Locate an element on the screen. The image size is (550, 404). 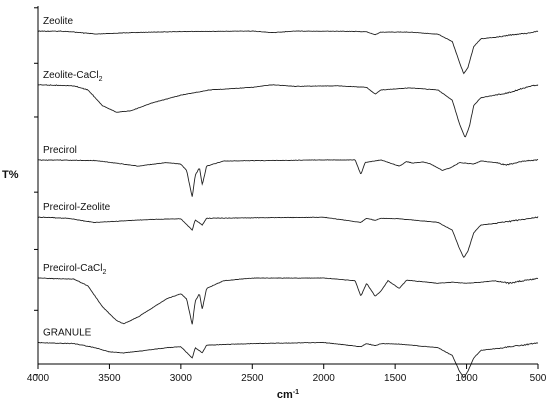
x-tick-label: 2000 is located at coordinates (324, 378).